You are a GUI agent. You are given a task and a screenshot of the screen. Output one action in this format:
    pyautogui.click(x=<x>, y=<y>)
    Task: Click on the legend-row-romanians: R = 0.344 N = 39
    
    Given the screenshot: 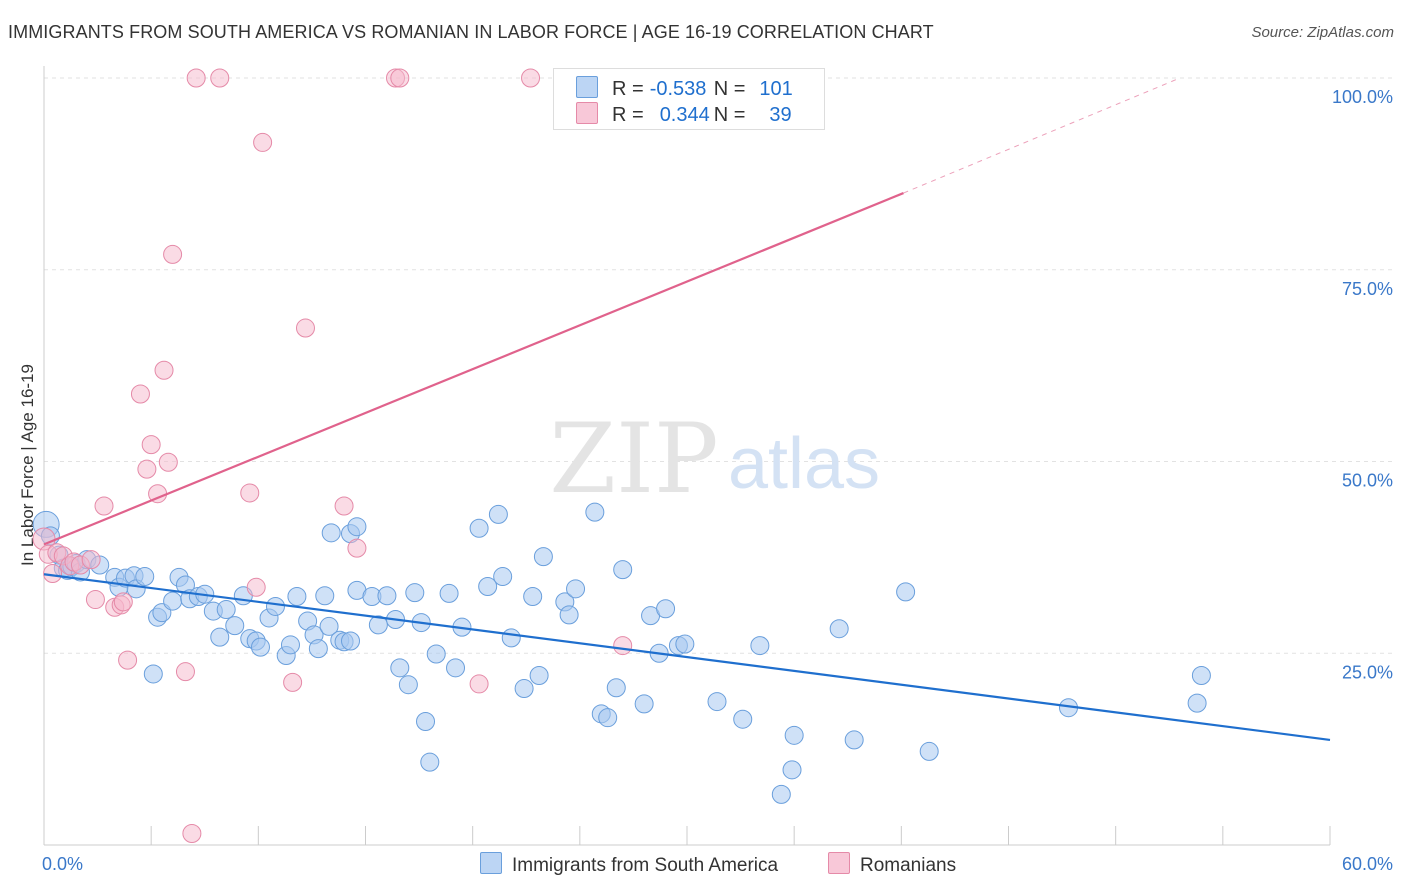 What is the action you would take?
    pyautogui.click(x=684, y=114)
    